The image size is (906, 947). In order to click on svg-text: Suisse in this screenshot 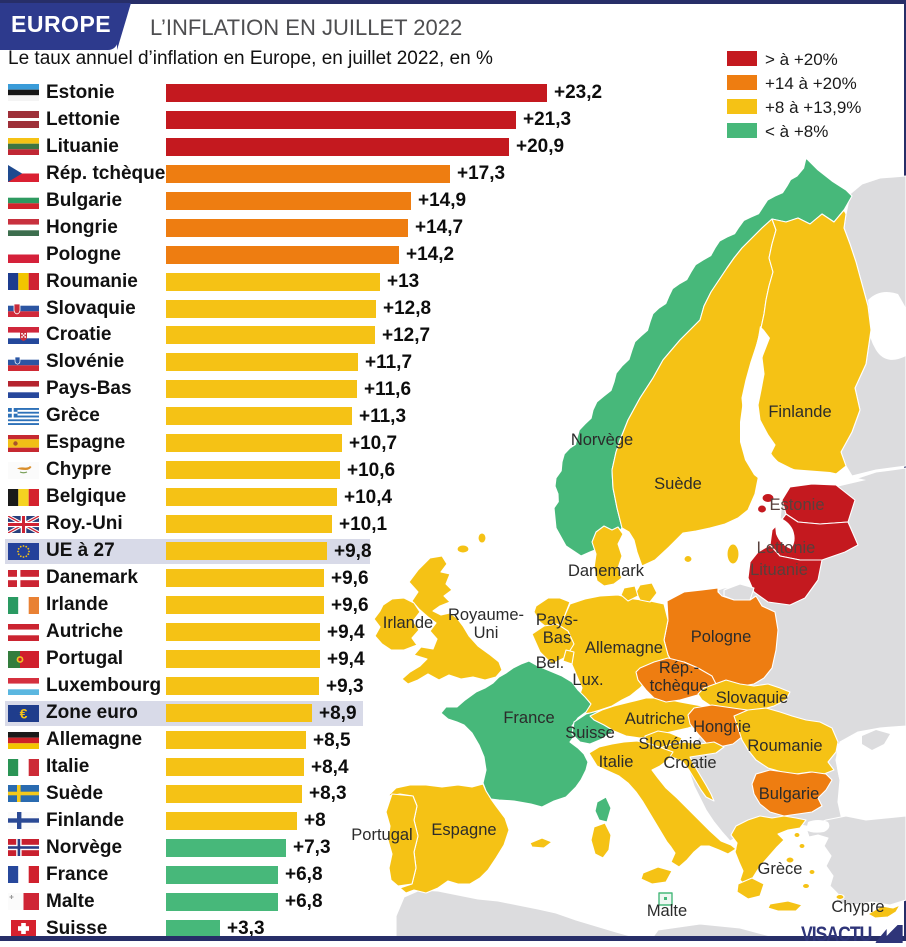, I will do `click(590, 733)`.